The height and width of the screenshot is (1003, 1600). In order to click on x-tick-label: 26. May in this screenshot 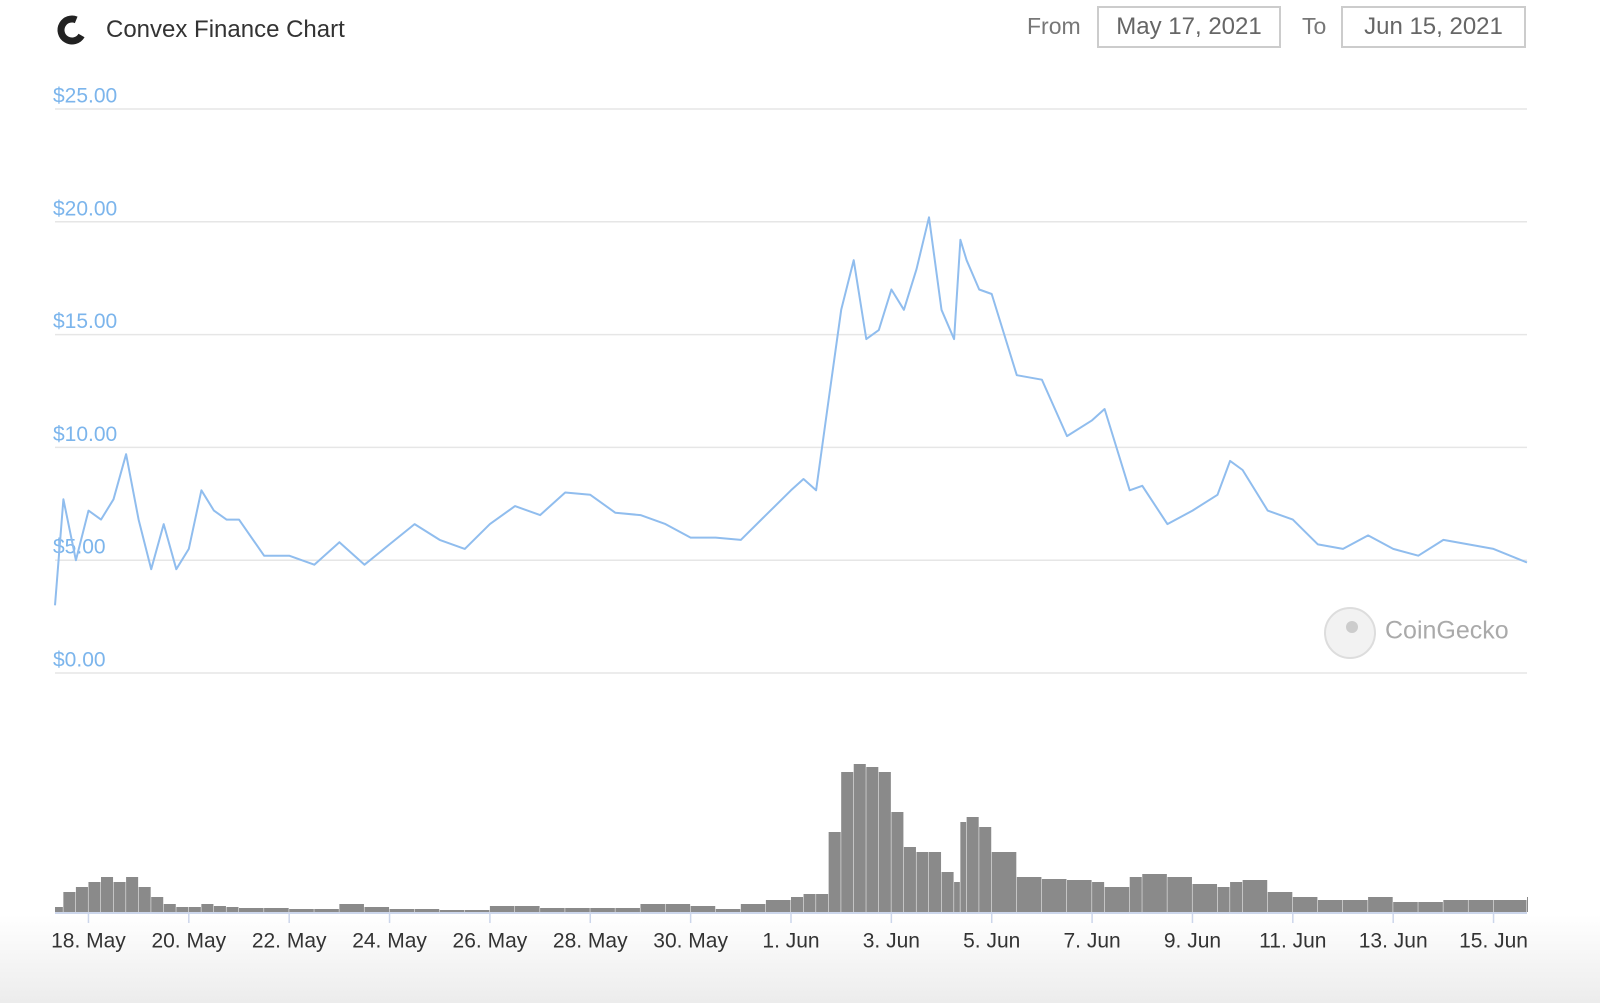, I will do `click(490, 941)`.